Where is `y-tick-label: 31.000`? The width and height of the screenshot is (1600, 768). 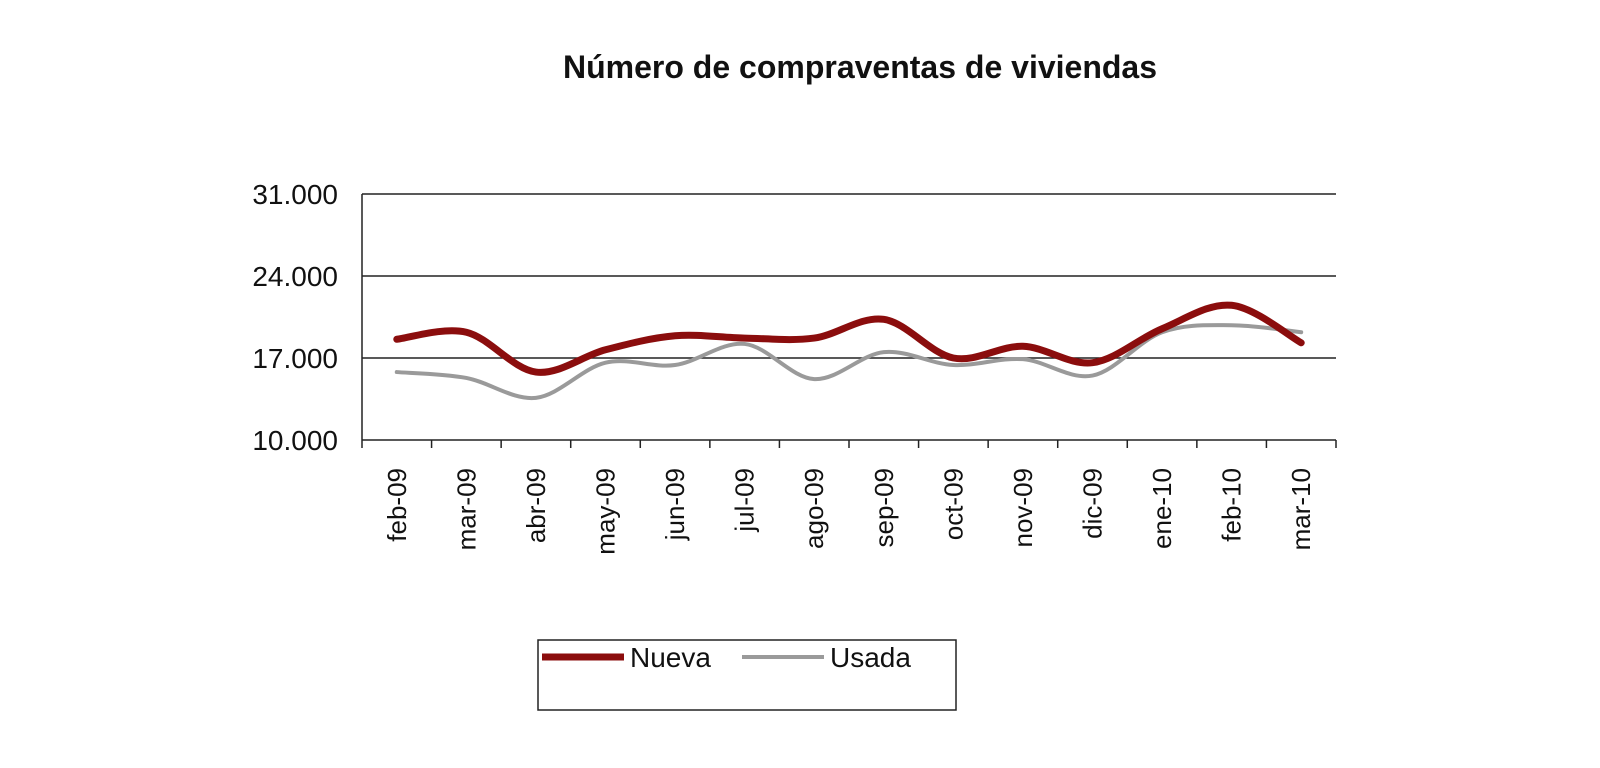
y-tick-label: 31.000 is located at coordinates (295, 194).